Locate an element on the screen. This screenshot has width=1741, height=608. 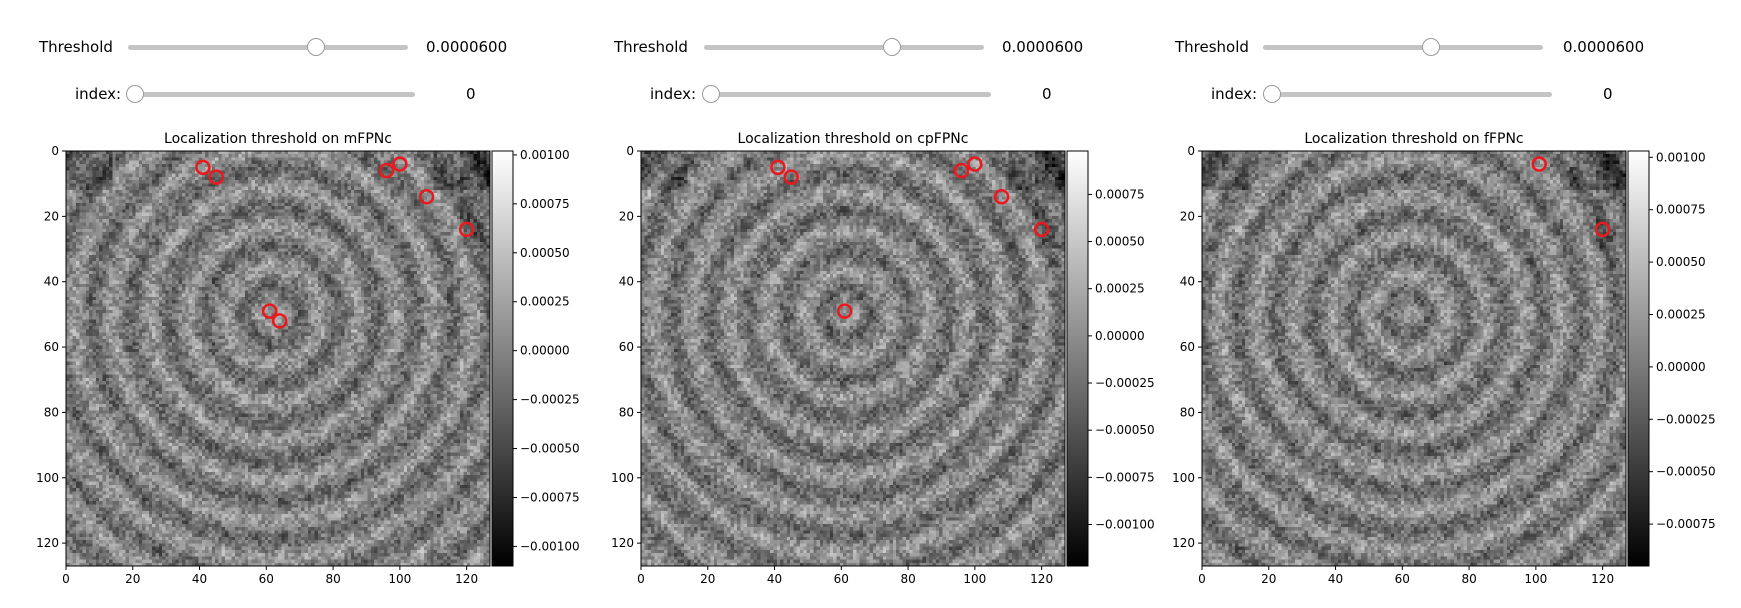
x-tick-label: 60 is located at coordinates (1402, 579).